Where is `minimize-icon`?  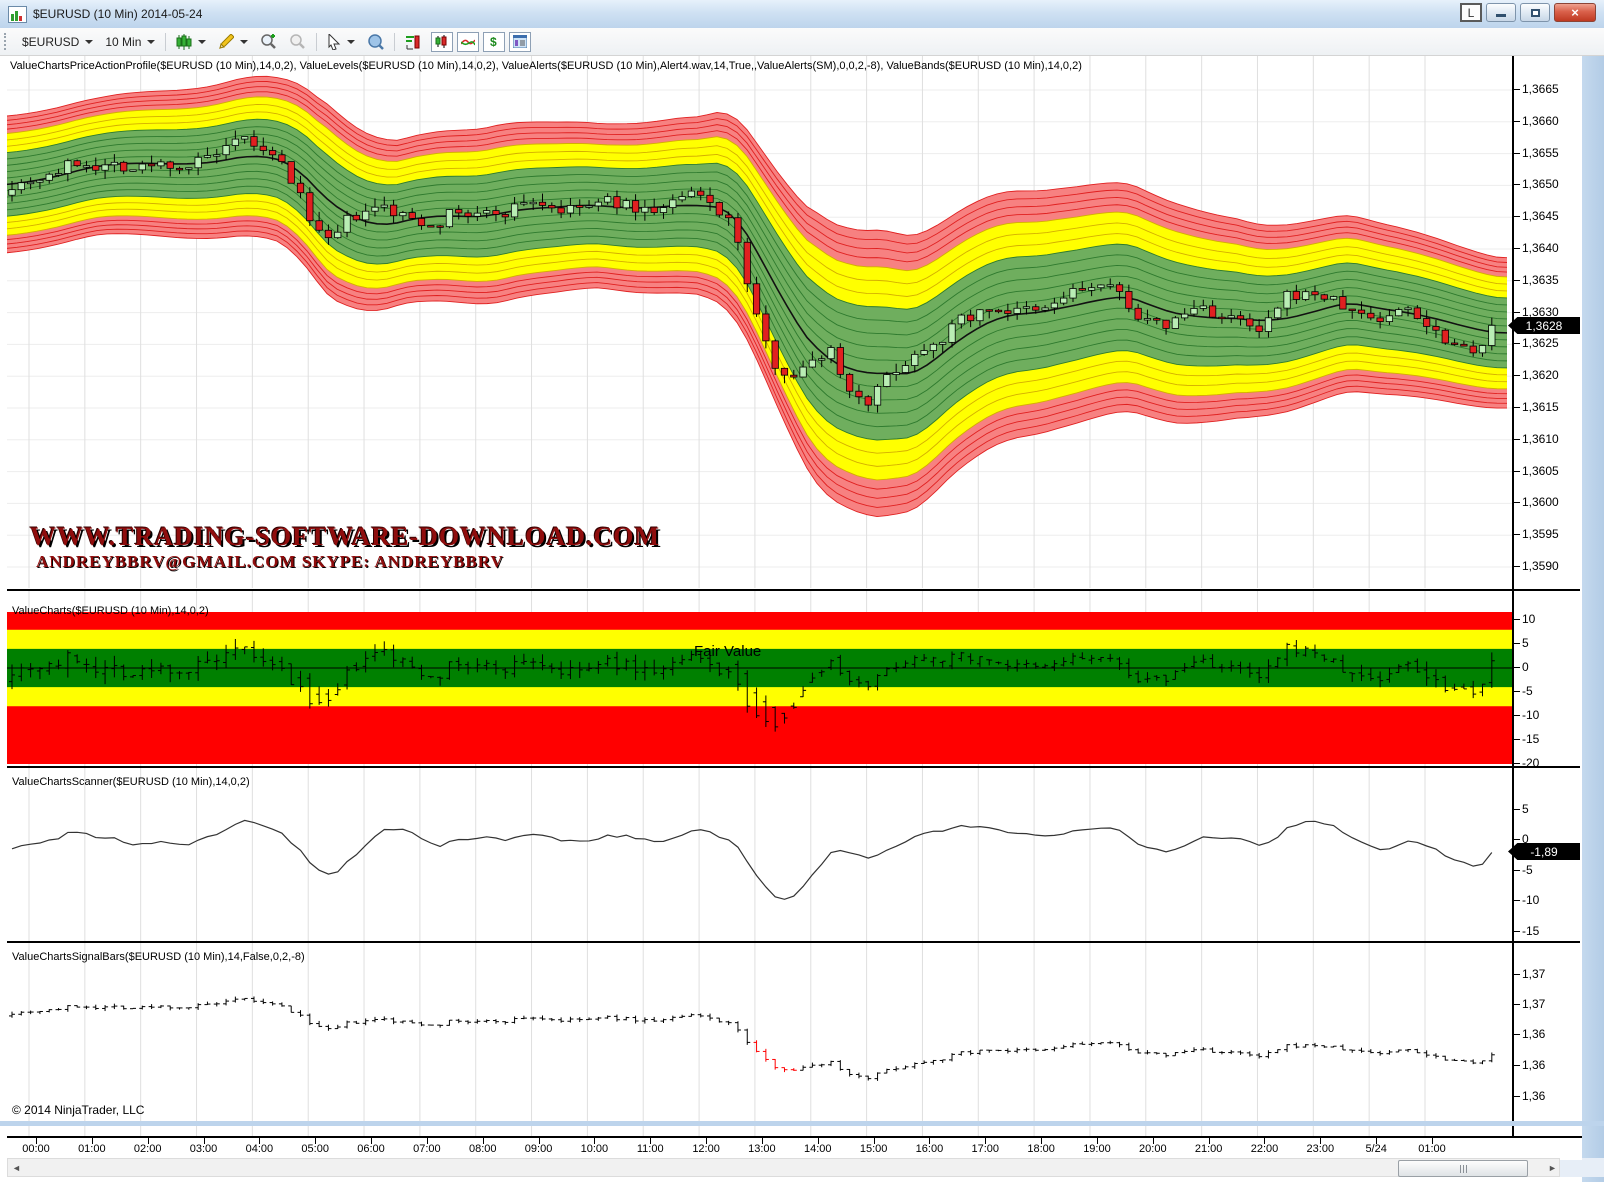 minimize-icon is located at coordinates (1501, 15).